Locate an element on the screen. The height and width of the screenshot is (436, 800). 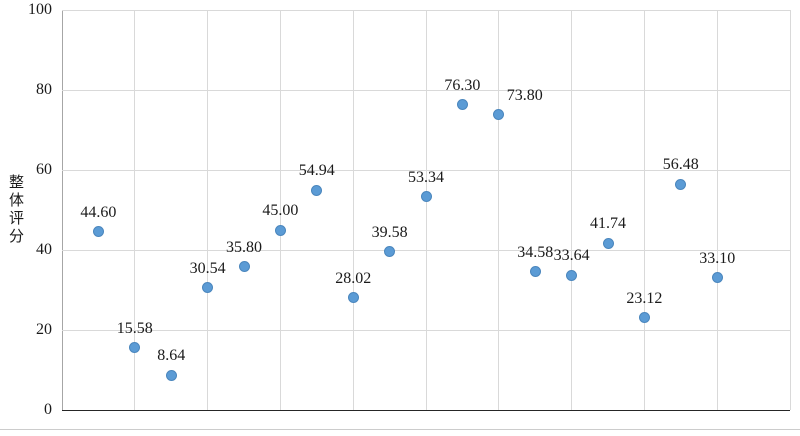
data-label: 45.00 is located at coordinates (280, 210).